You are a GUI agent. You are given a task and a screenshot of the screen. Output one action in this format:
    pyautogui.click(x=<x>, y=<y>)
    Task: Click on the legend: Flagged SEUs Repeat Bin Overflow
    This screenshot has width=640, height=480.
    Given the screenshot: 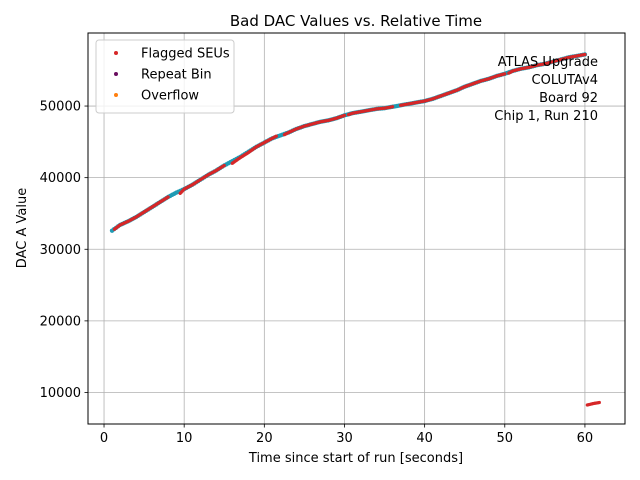 What is the action you would take?
    pyautogui.click(x=165, y=76)
    